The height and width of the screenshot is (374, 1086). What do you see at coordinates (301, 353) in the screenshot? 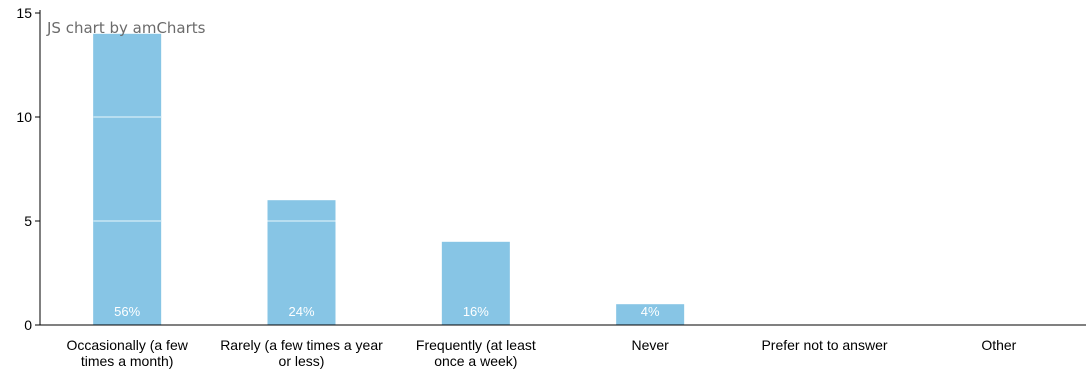
I see `category-label-1: Rarely (a few times a year or less)` at bounding box center [301, 353].